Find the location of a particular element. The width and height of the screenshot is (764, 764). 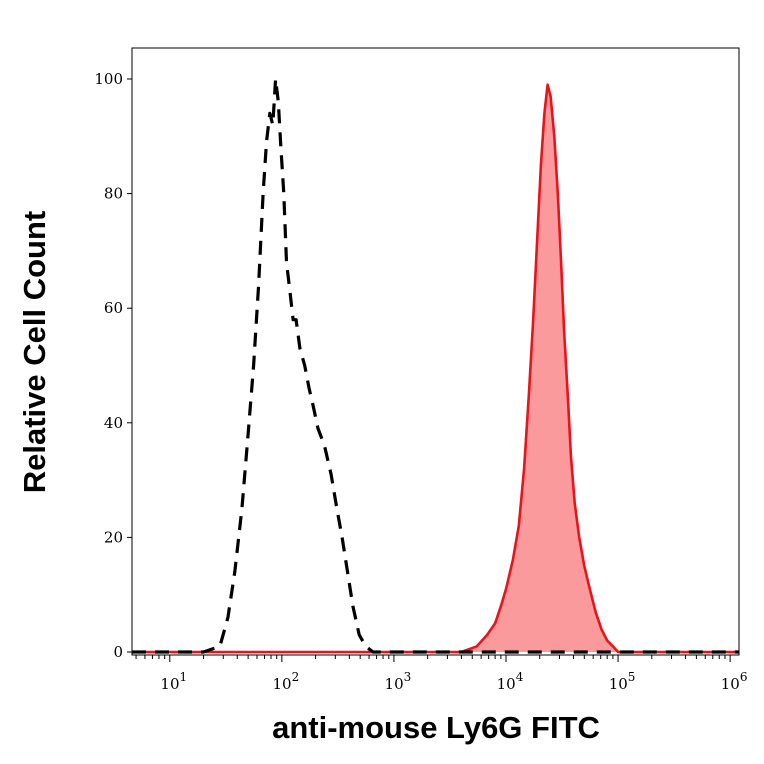

x-tick-label: 10⁵ is located at coordinates (622, 681).